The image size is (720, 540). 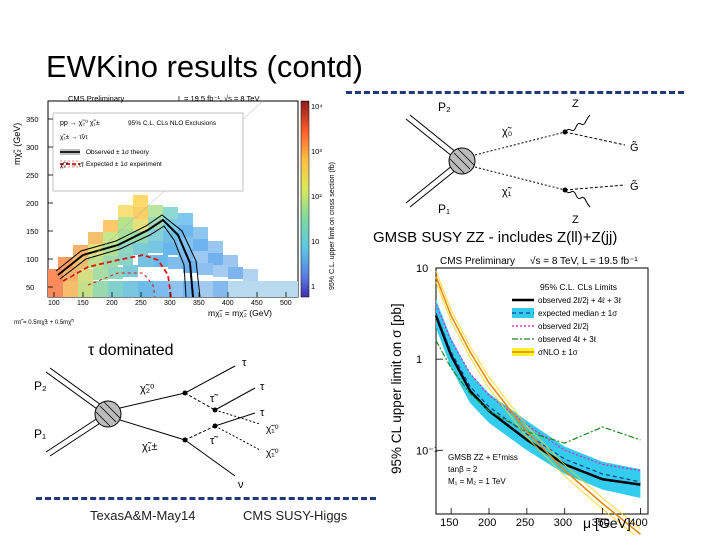 What do you see at coordinates (40, 434) in the screenshot?
I see `diagram-bottom-p1: P₁` at bounding box center [40, 434].